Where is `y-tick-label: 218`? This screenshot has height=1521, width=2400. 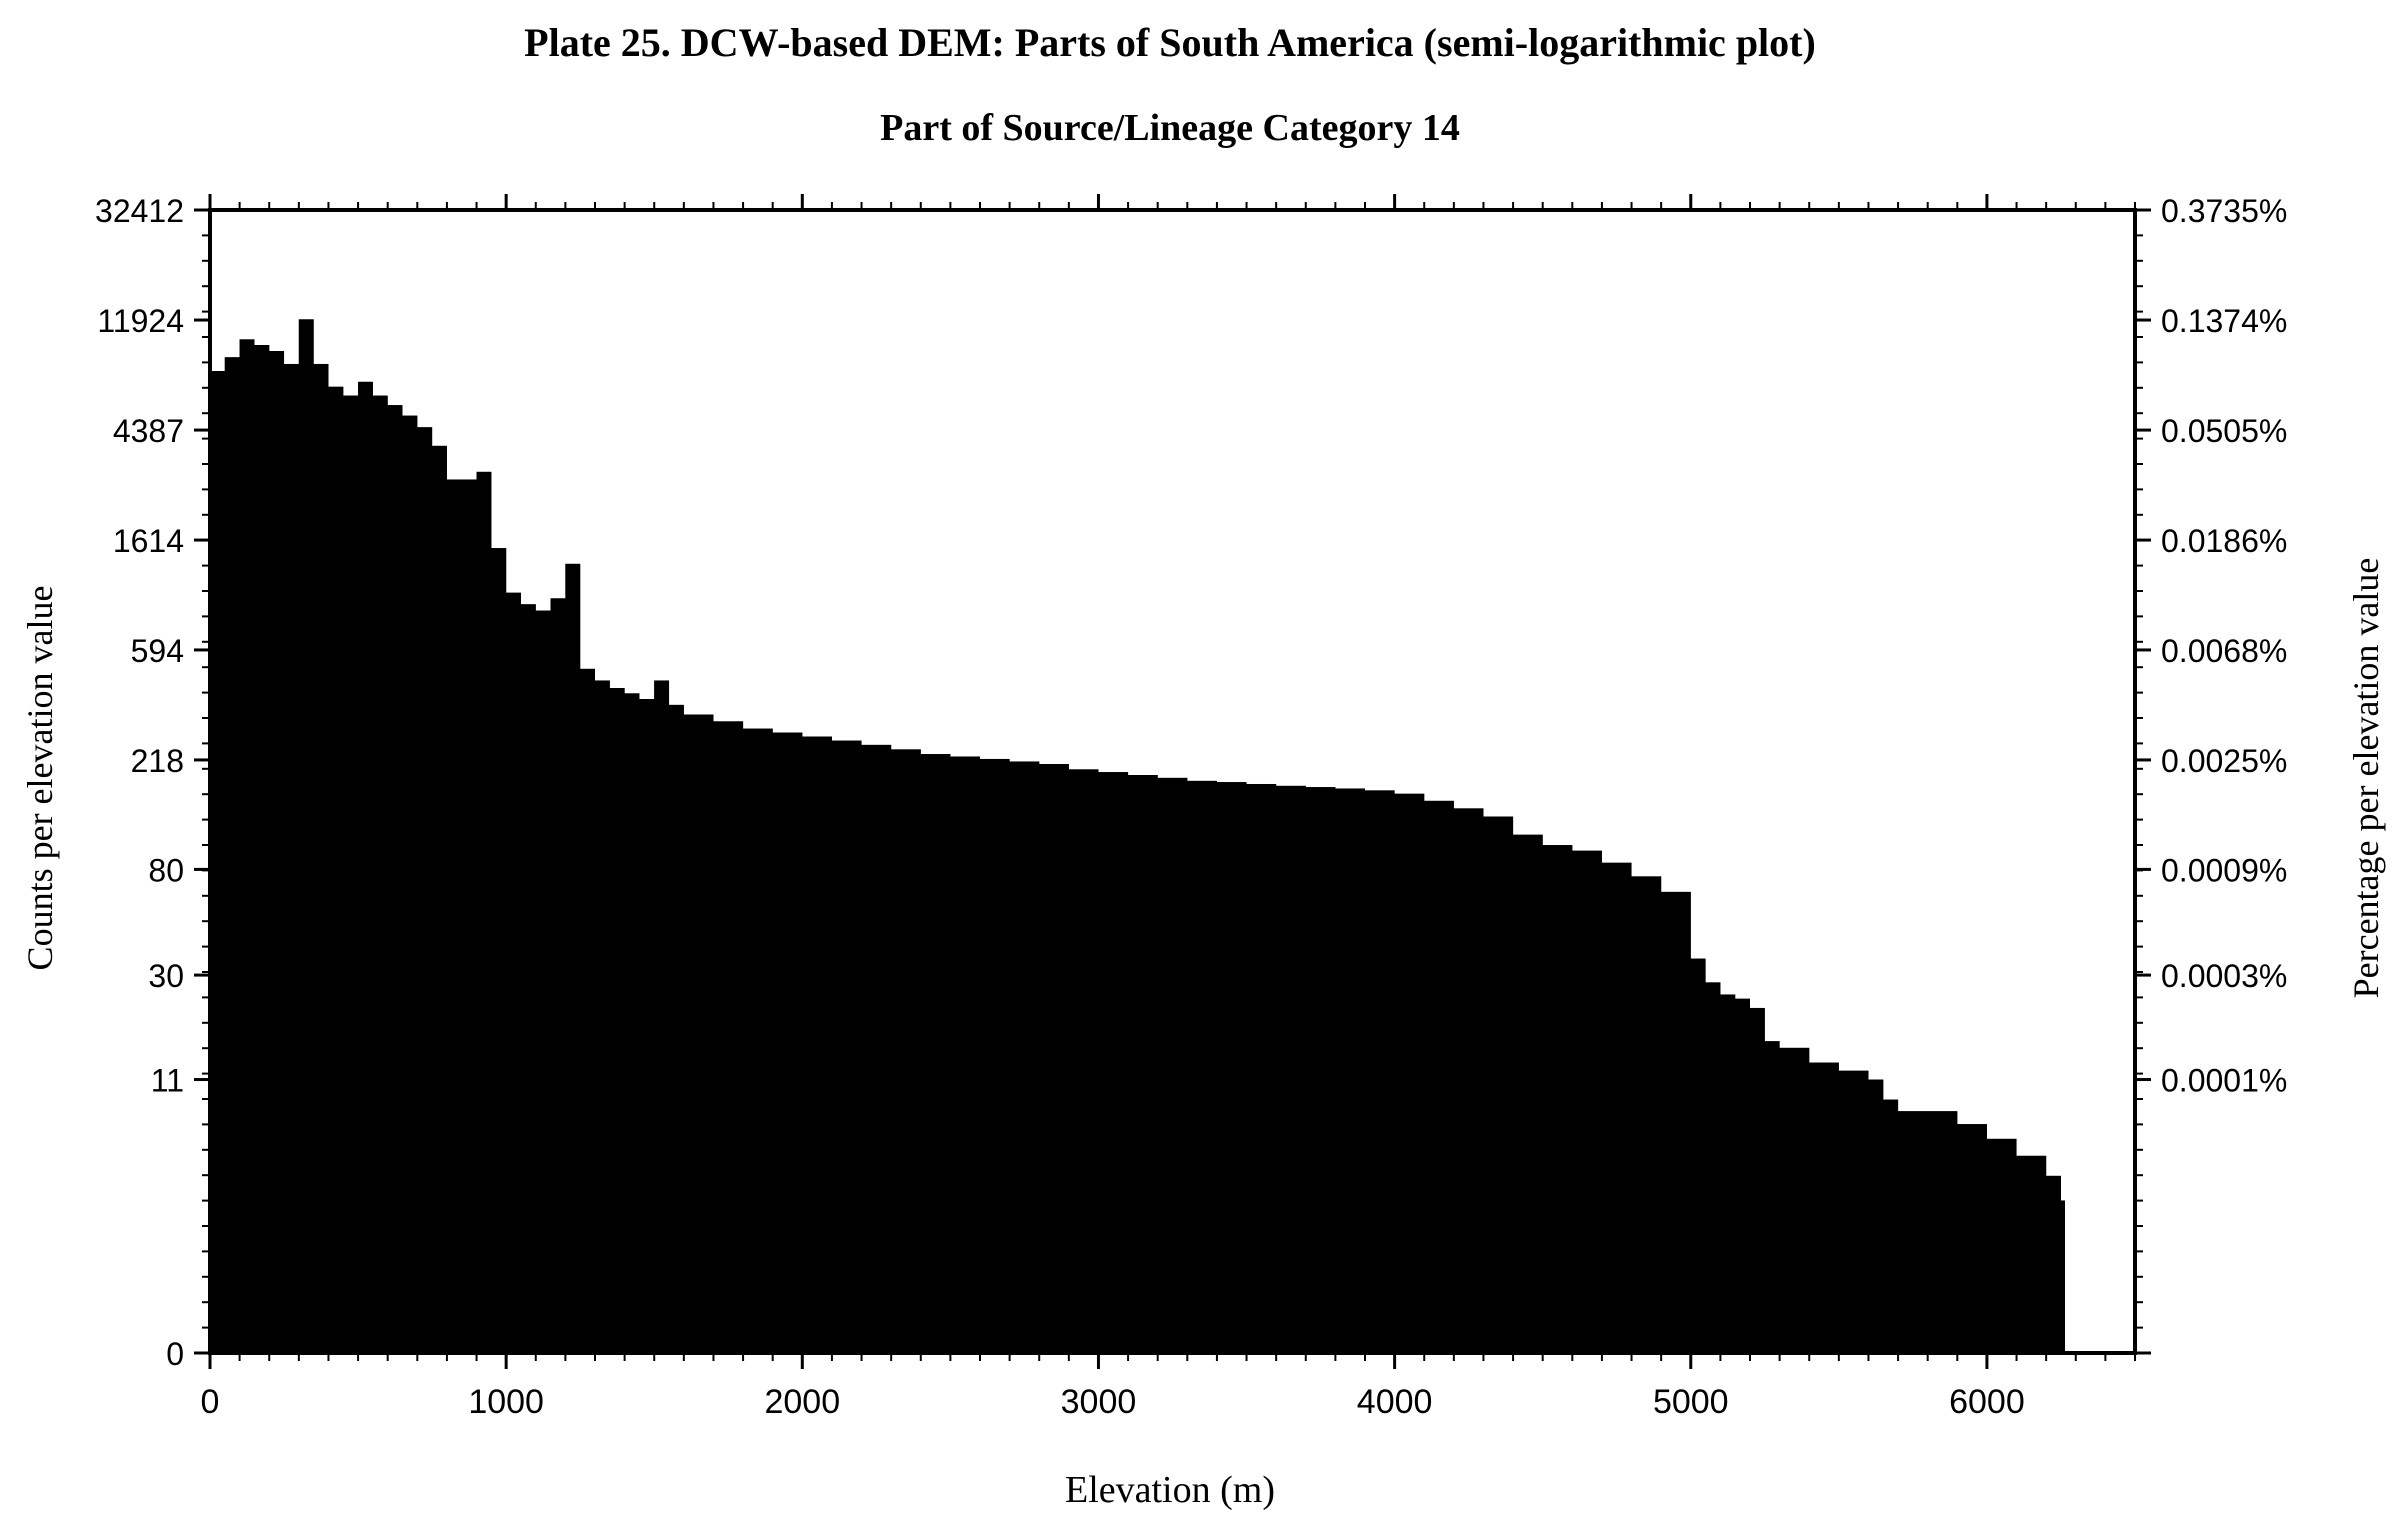
y-tick-label: 218 is located at coordinates (157, 761).